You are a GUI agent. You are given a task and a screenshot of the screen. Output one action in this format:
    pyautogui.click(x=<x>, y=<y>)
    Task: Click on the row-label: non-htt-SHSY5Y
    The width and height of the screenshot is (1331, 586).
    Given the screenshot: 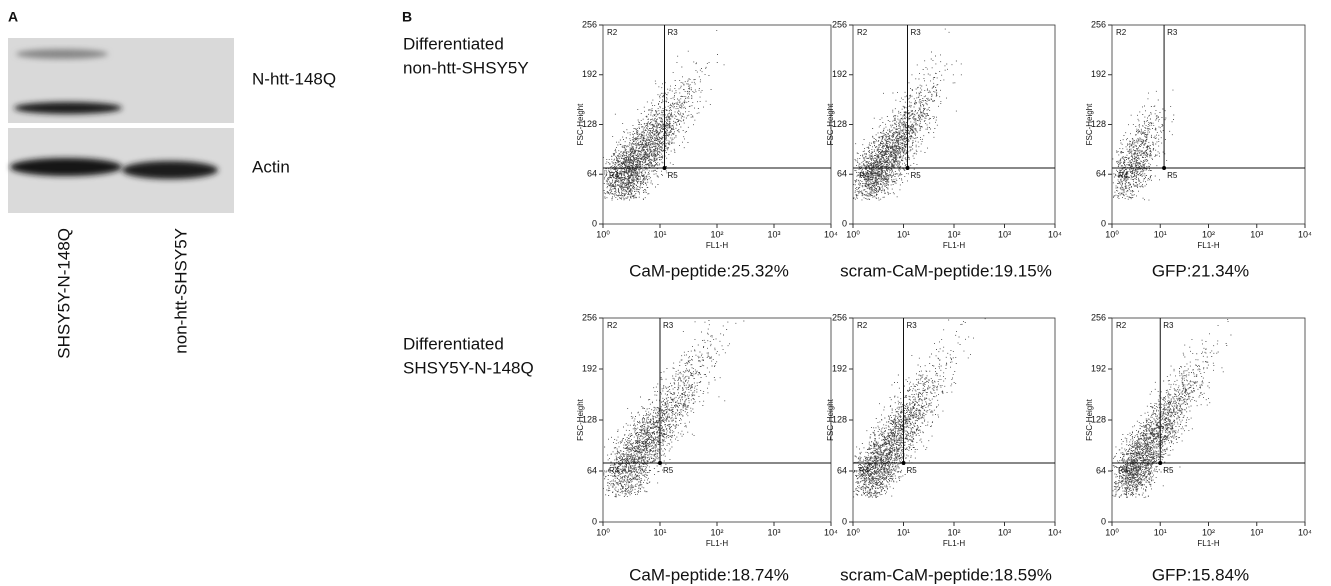 What is the action you would take?
    pyautogui.click(x=466, y=67)
    